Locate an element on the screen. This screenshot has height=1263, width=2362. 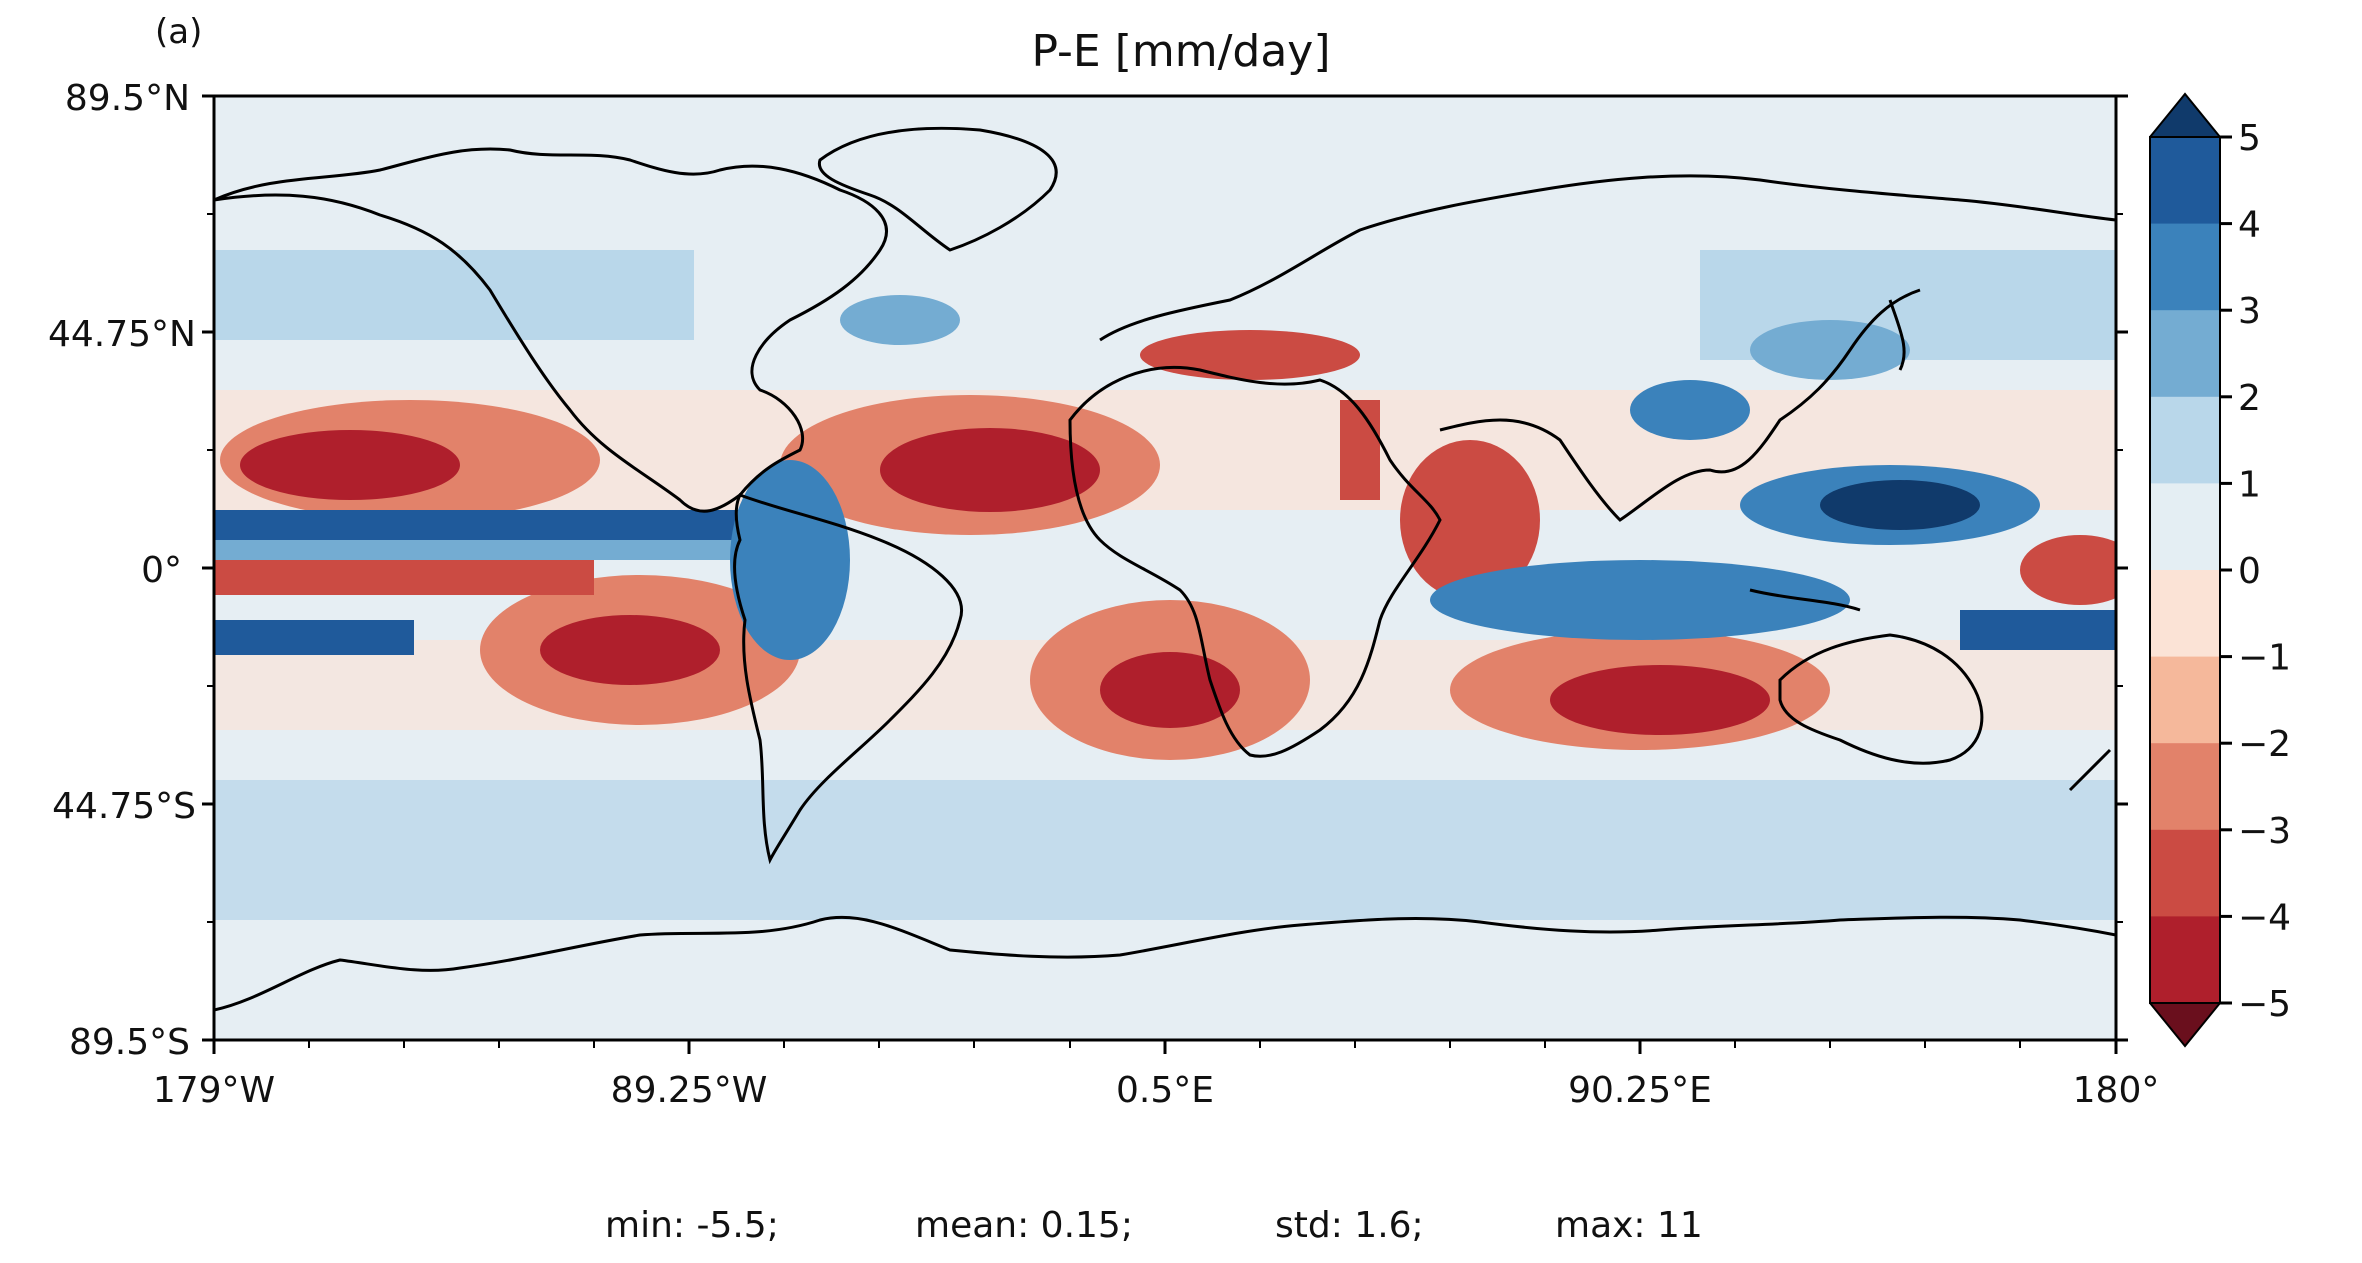
colorbar: 5 4 3 2 1 0 −1 −2 −3 −4 −5 is located at coordinates (2220, 570).